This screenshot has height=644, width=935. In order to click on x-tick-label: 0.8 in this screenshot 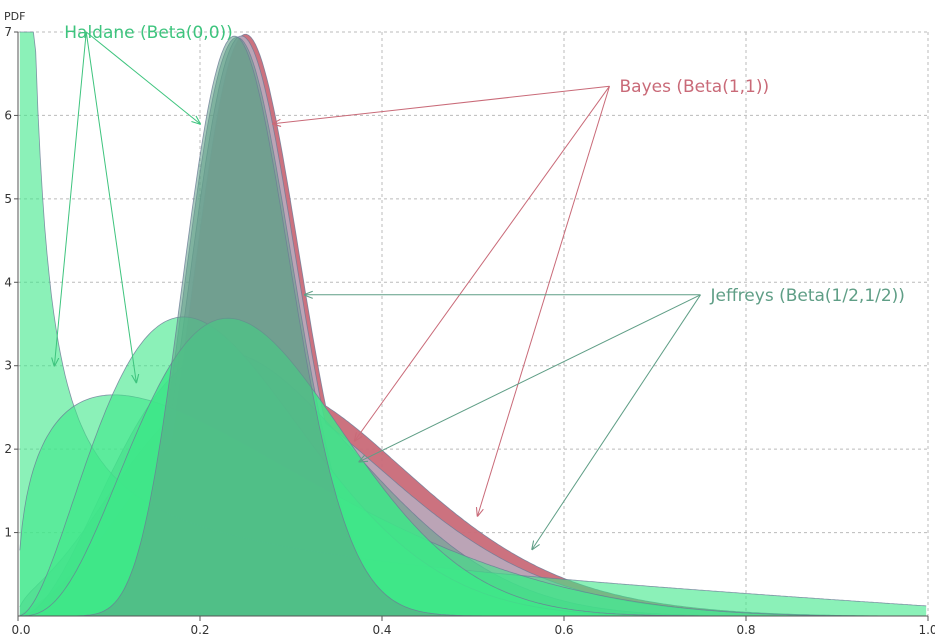, I will do `click(745, 630)`.